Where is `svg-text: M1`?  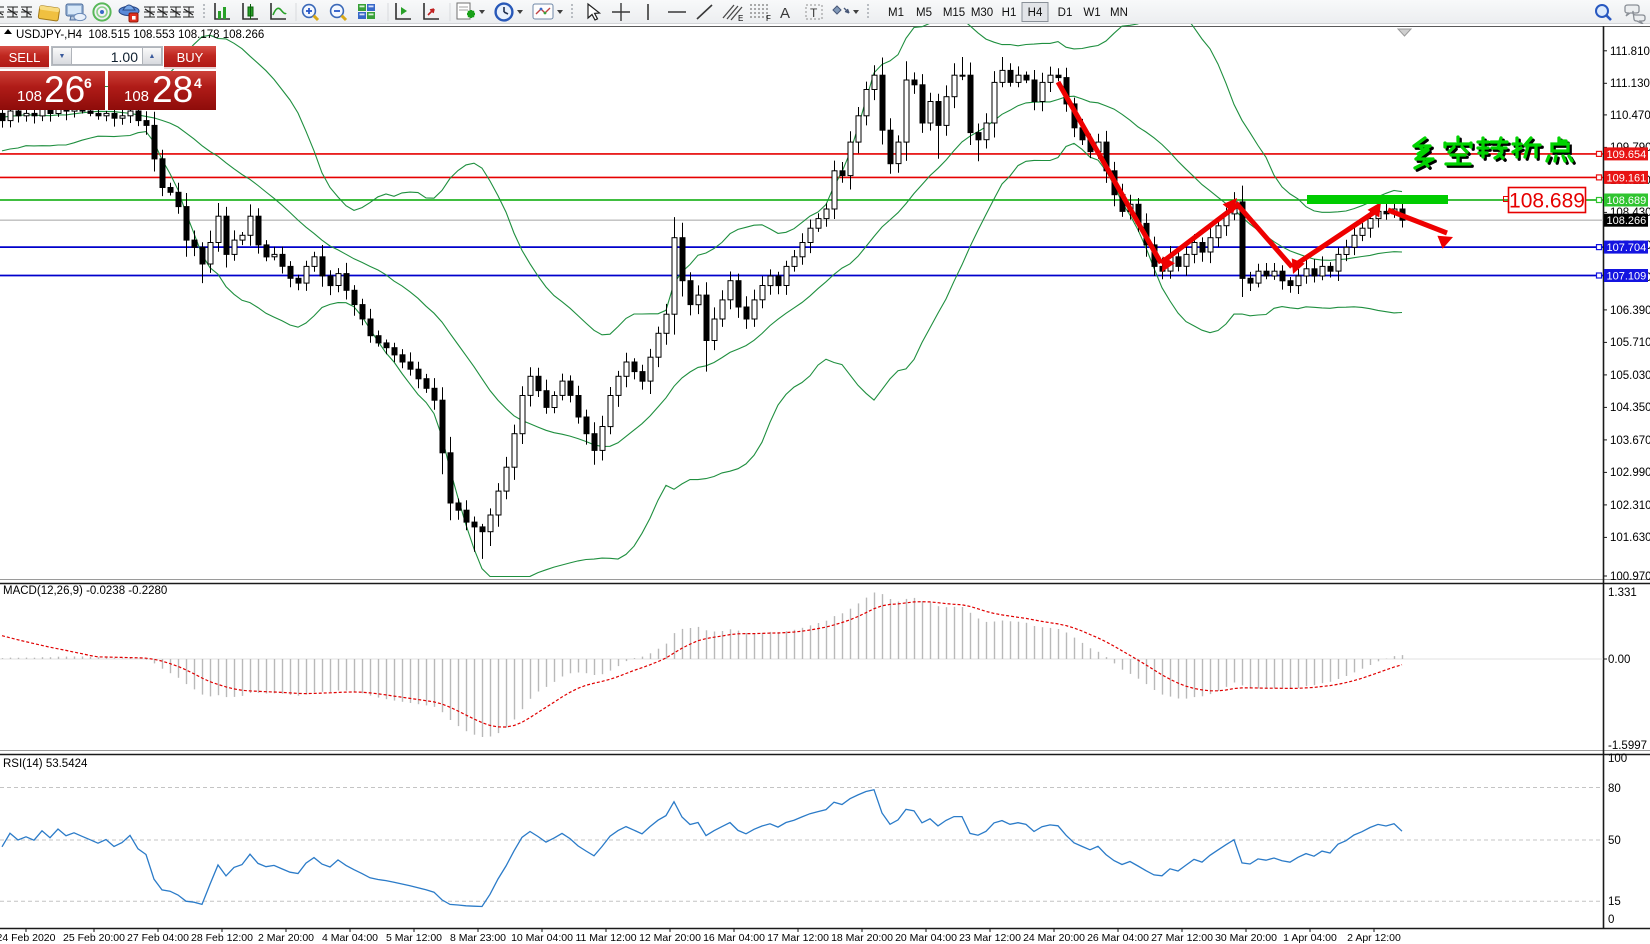 svg-text: M1 is located at coordinates (896, 13).